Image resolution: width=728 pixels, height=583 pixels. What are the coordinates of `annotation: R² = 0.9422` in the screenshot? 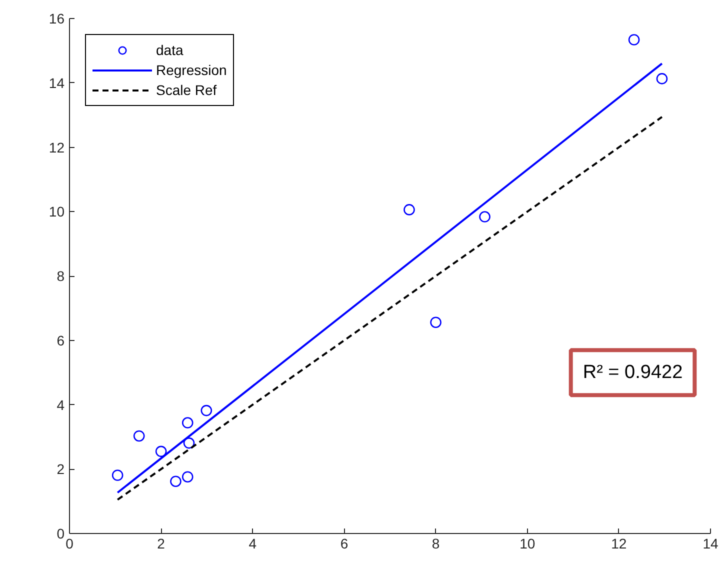 It's located at (632, 373).